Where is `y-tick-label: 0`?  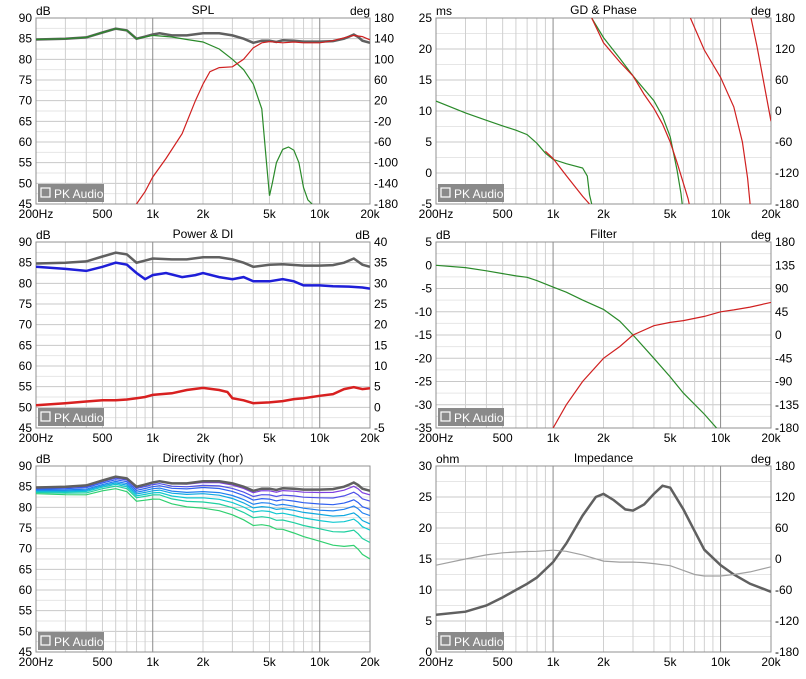 y-tick-label: 0 is located at coordinates (428, 173).